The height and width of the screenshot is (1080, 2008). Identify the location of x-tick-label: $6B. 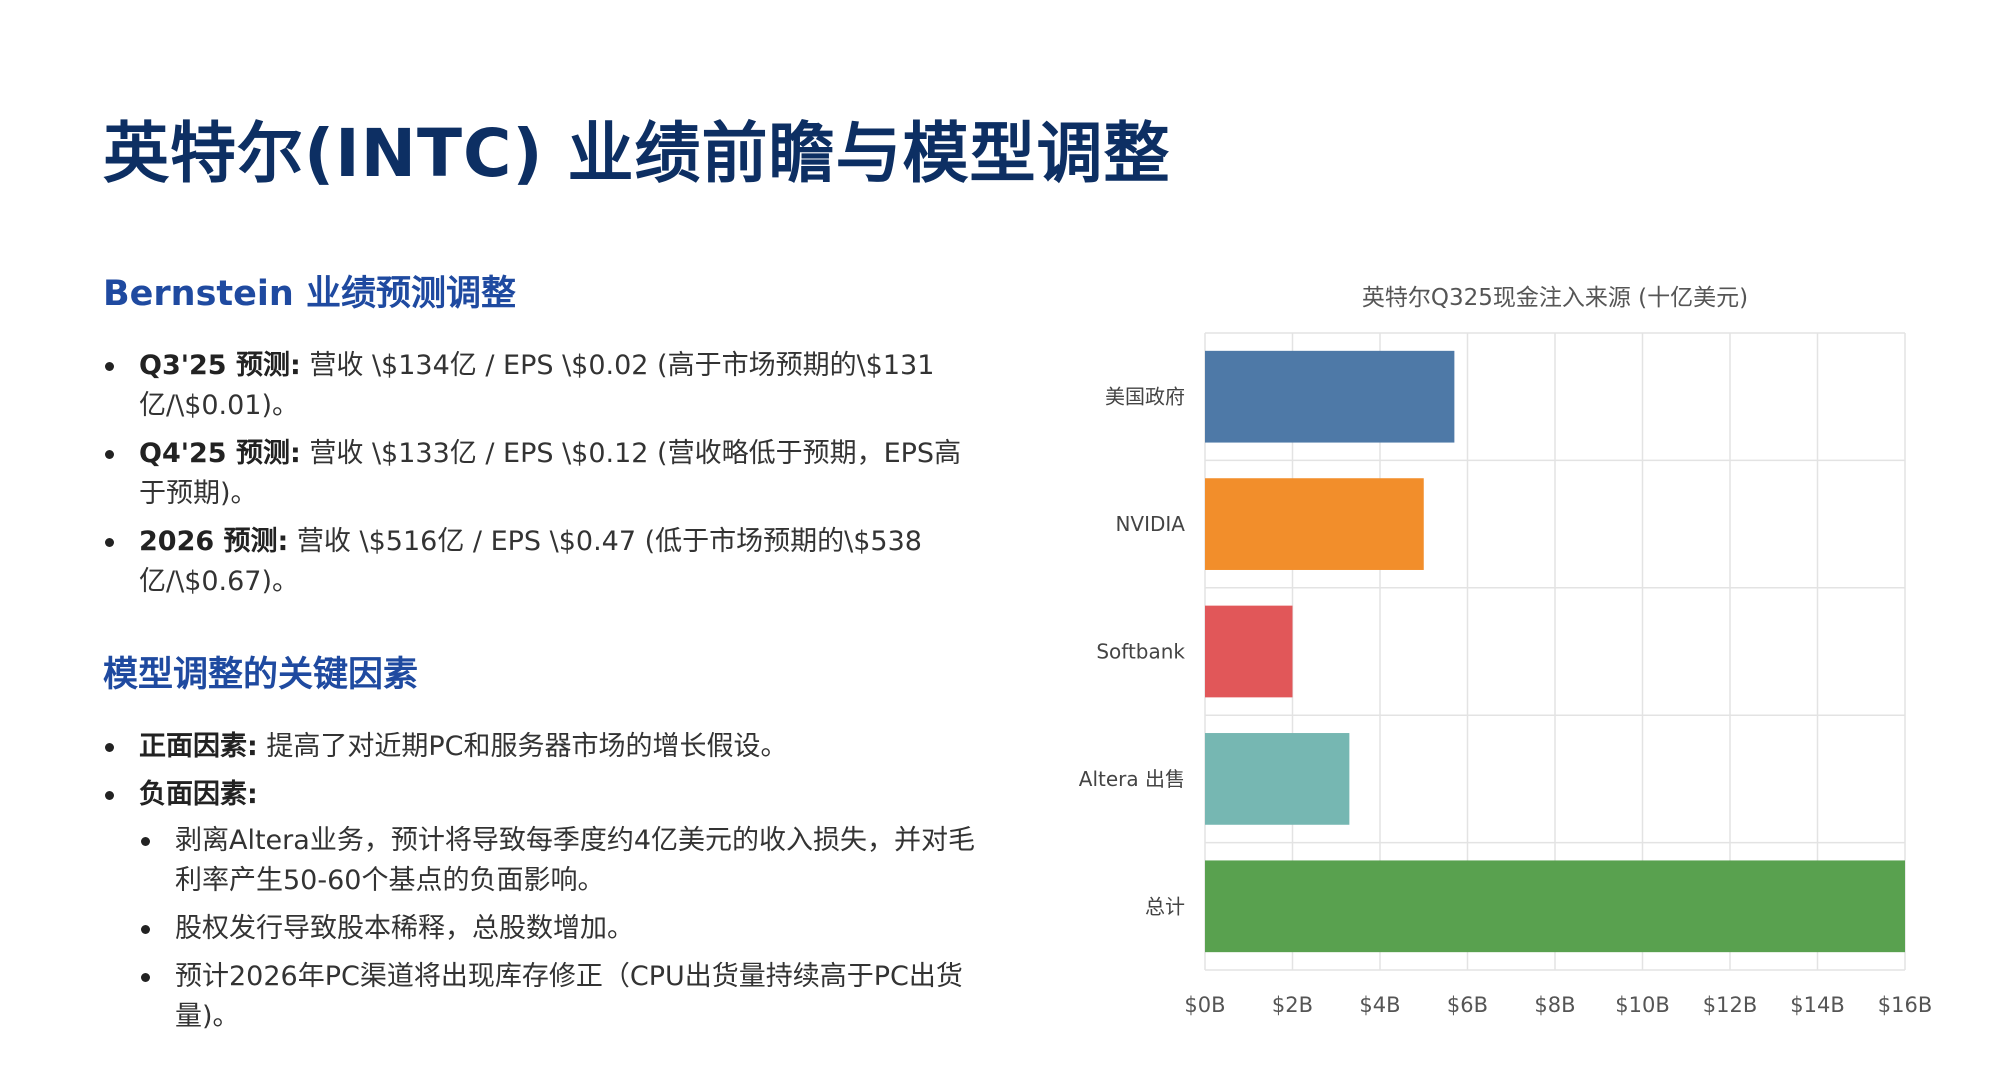
(1467, 1005).